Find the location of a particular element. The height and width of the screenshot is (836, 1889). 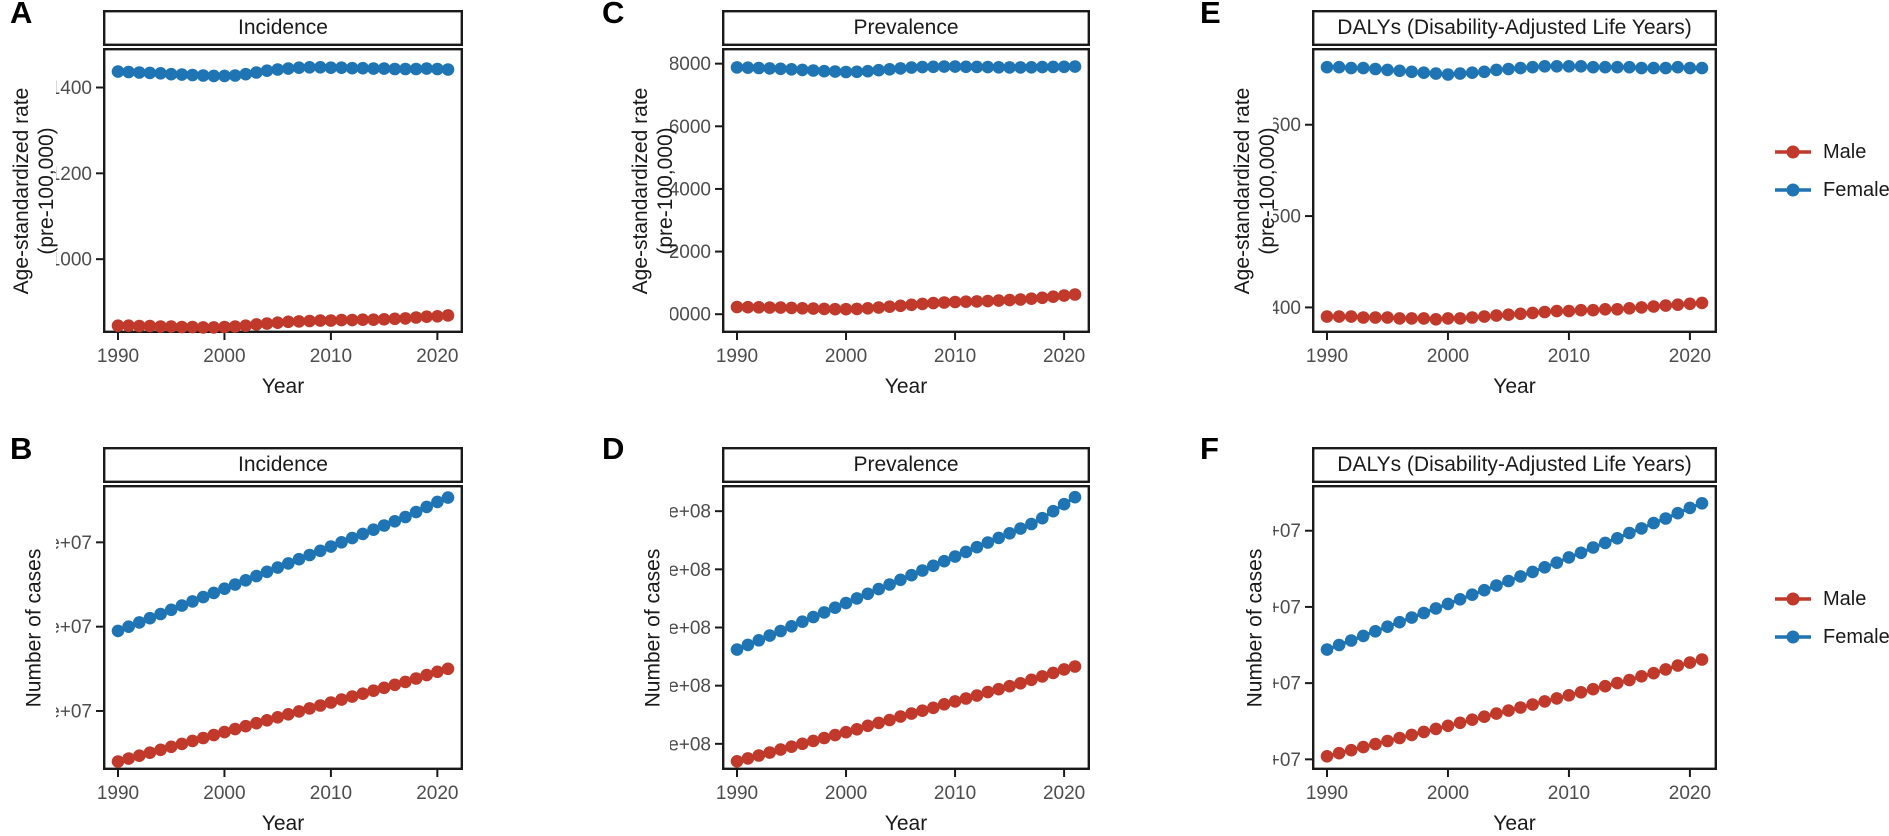

panel-letter-a: A is located at coordinates (21, 15).